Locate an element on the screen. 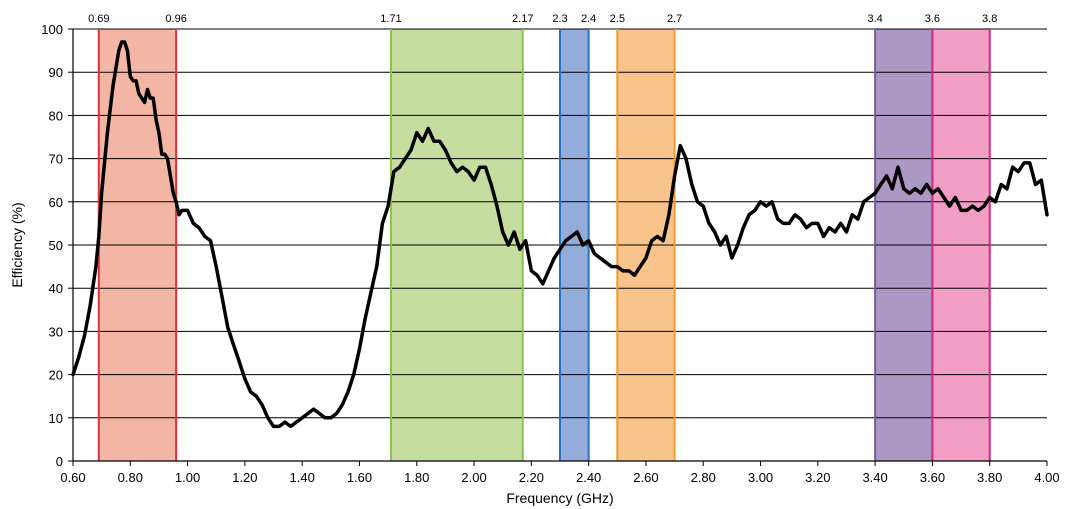 The image size is (1068, 509). y-tick-label: 0 is located at coordinates (59, 461).